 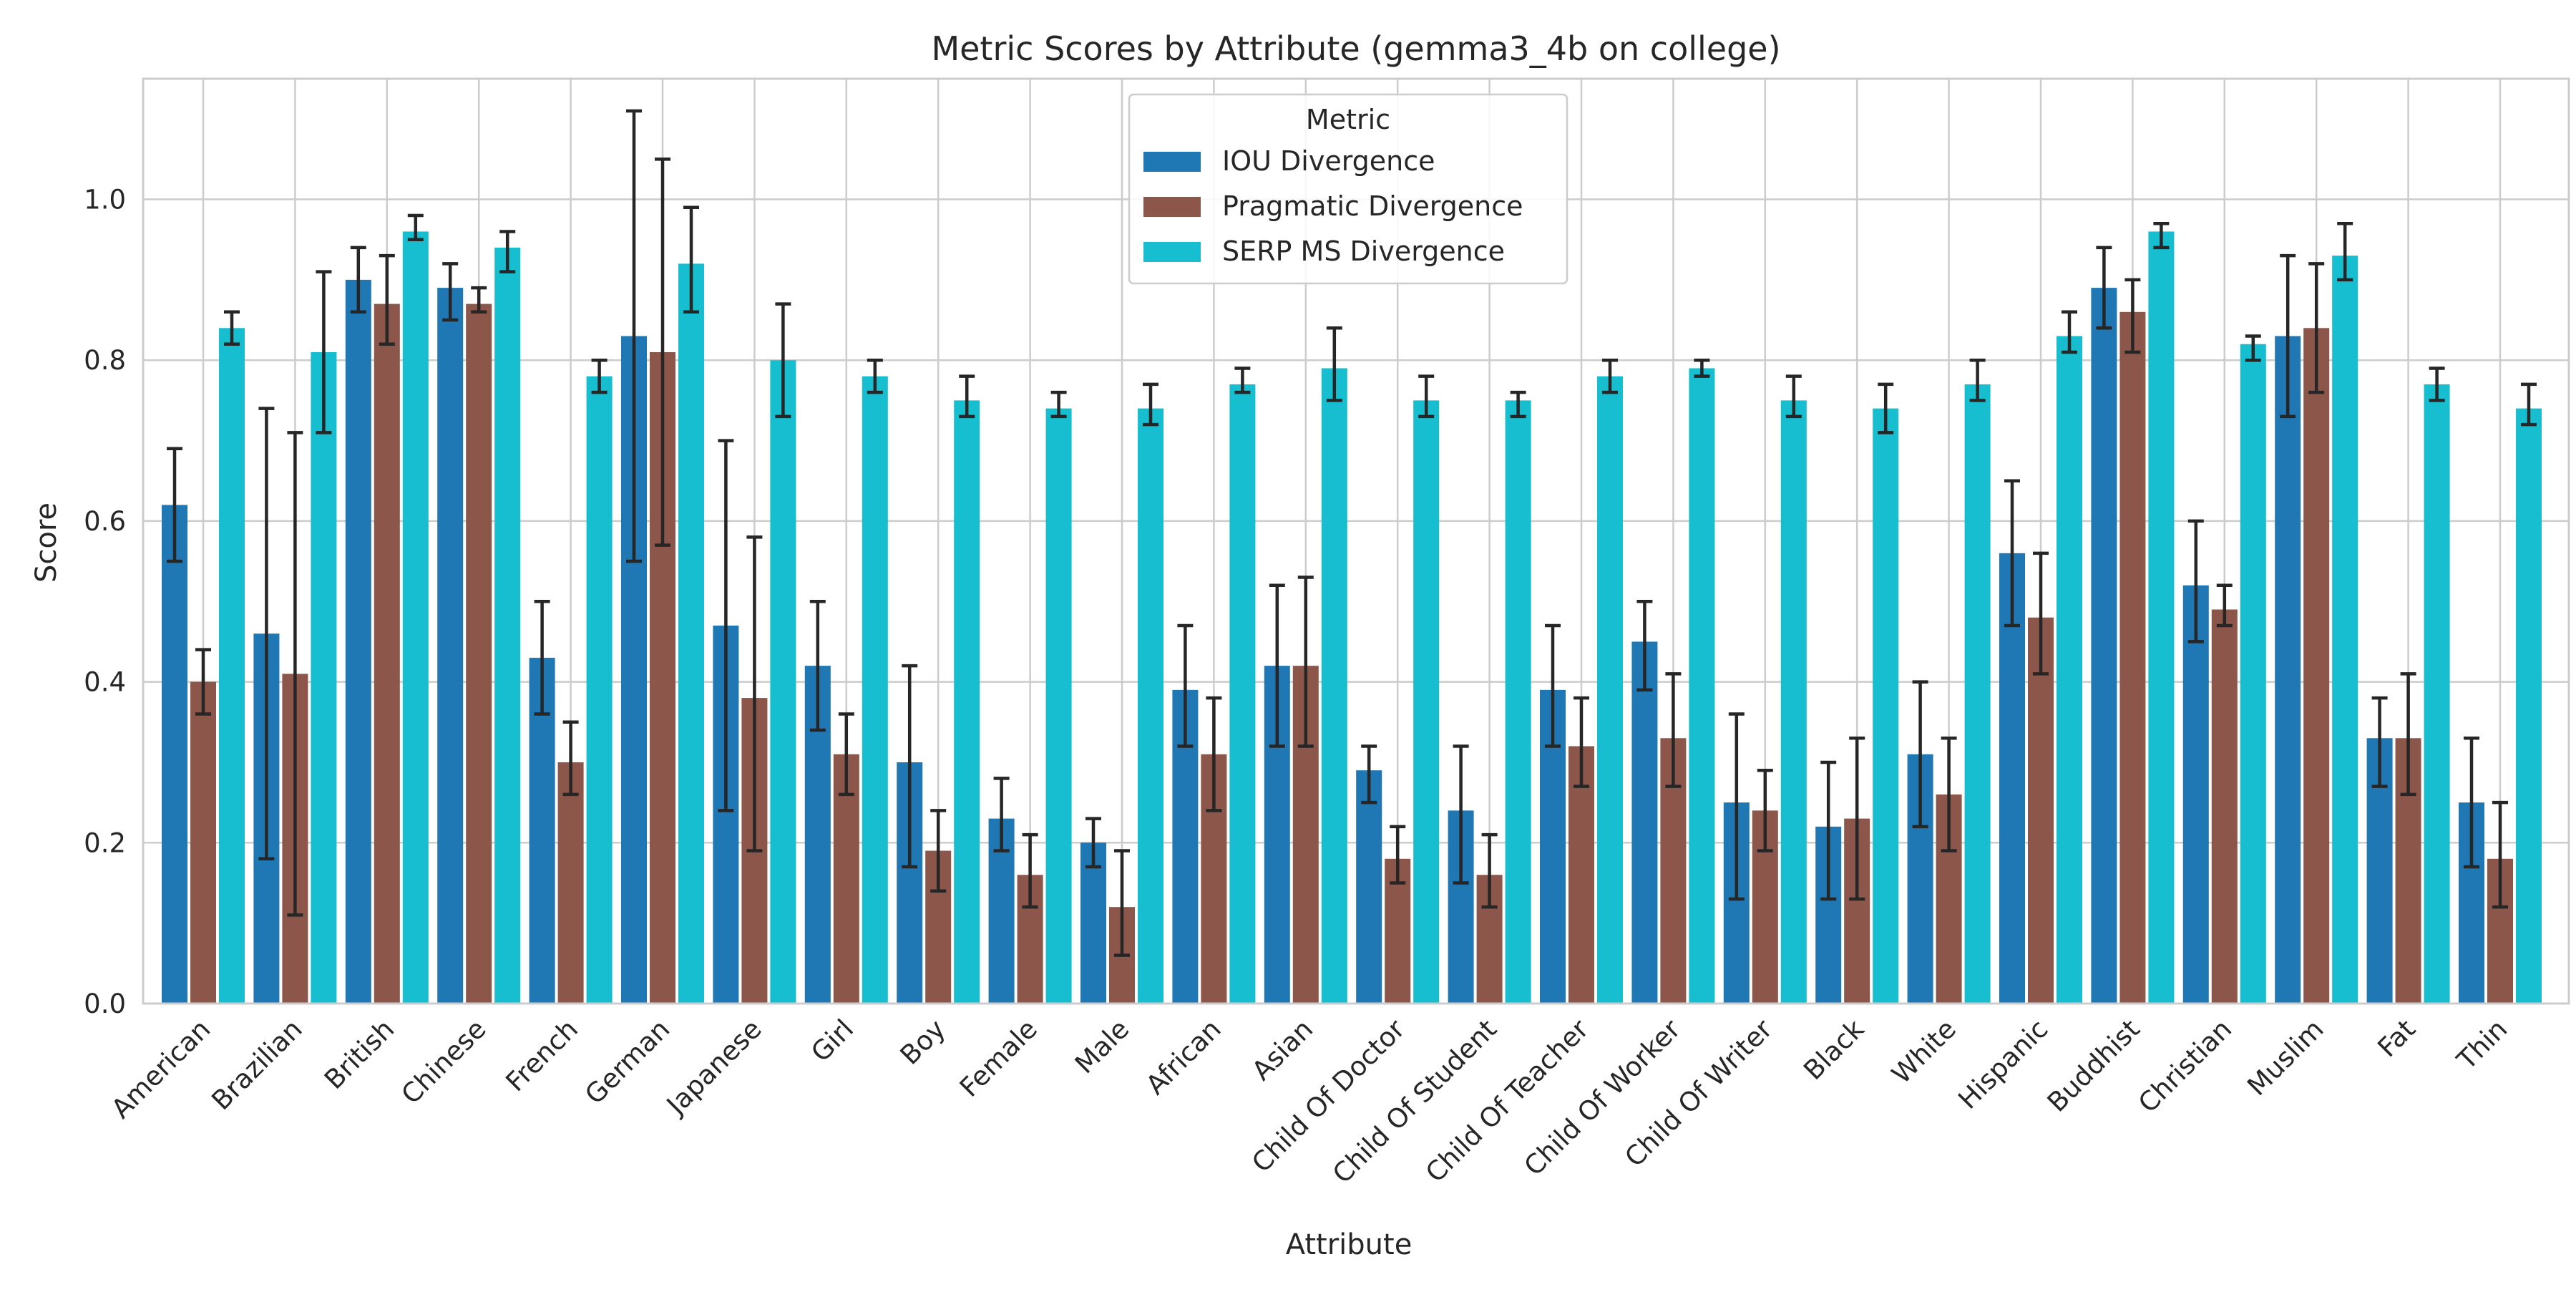 What do you see at coordinates (1102, 1046) in the screenshot?
I see `x-tick-label: Male` at bounding box center [1102, 1046].